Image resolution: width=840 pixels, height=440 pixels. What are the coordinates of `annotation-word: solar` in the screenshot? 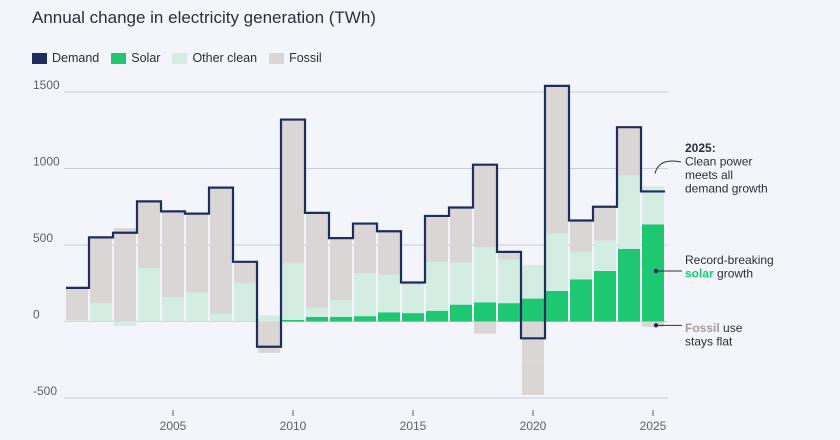 It's located at (699, 274).